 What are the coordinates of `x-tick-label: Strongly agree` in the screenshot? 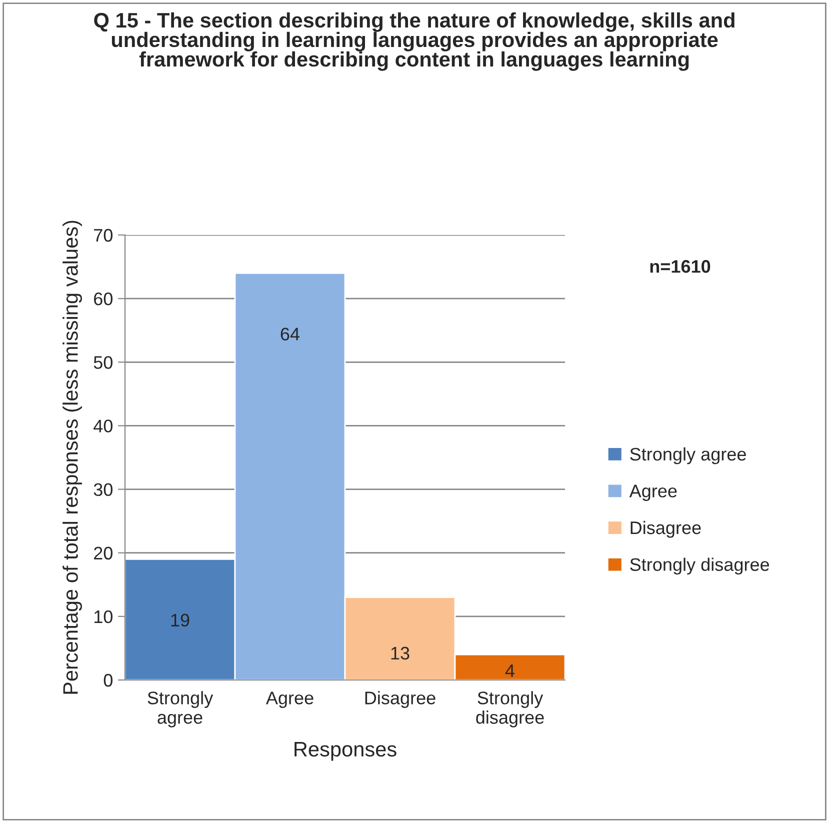 It's located at (181, 709).